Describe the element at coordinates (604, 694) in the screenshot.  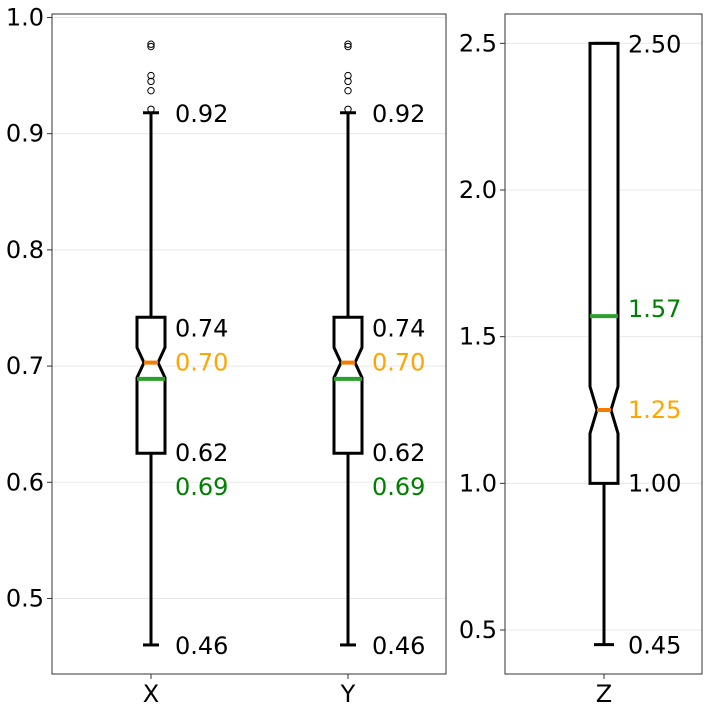
I see `x-tick-label: Z` at that location.